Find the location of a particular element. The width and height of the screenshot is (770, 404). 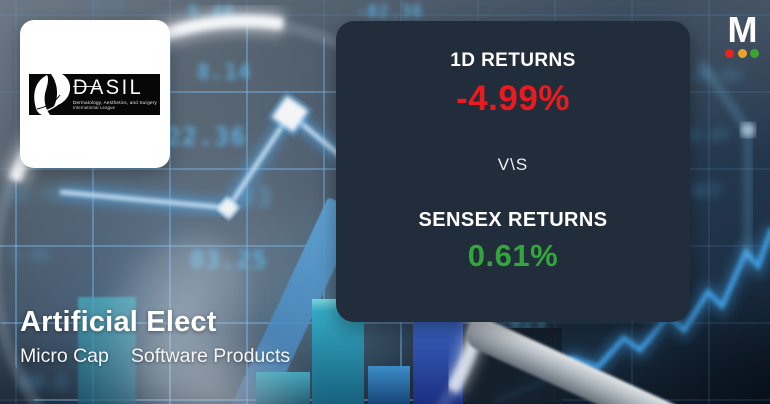

leaf-icon is located at coordinates (52, 94).